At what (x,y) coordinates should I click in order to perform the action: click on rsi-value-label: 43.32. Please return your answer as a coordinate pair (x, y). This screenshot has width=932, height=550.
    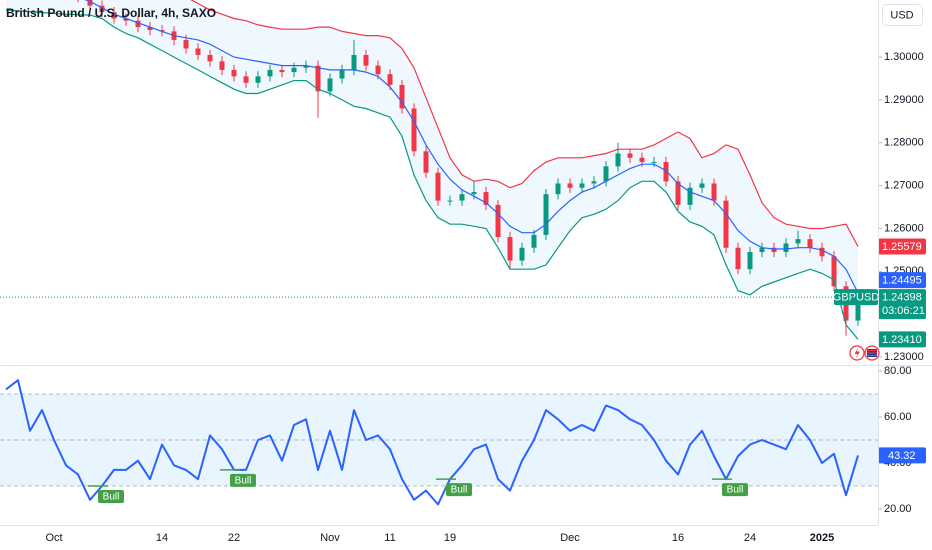
    Looking at the image, I should click on (902, 456).